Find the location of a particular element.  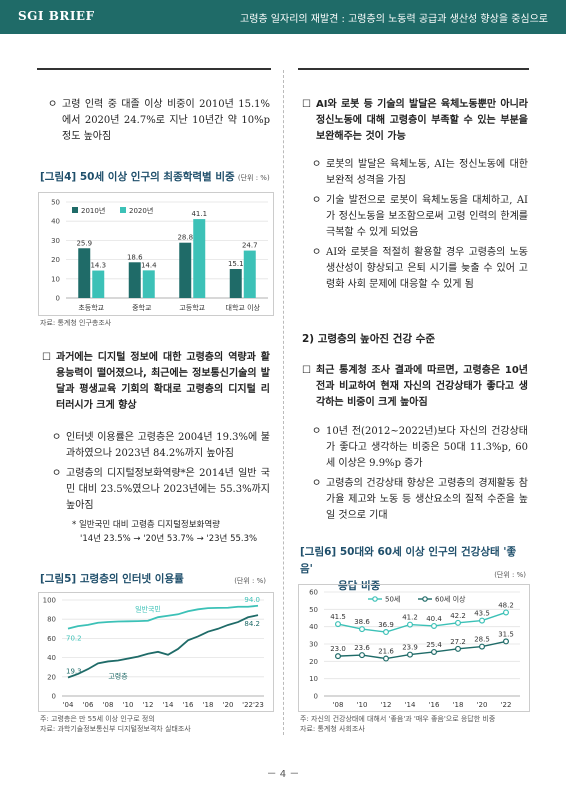

y-tick-label: 100 is located at coordinates (49, 601).